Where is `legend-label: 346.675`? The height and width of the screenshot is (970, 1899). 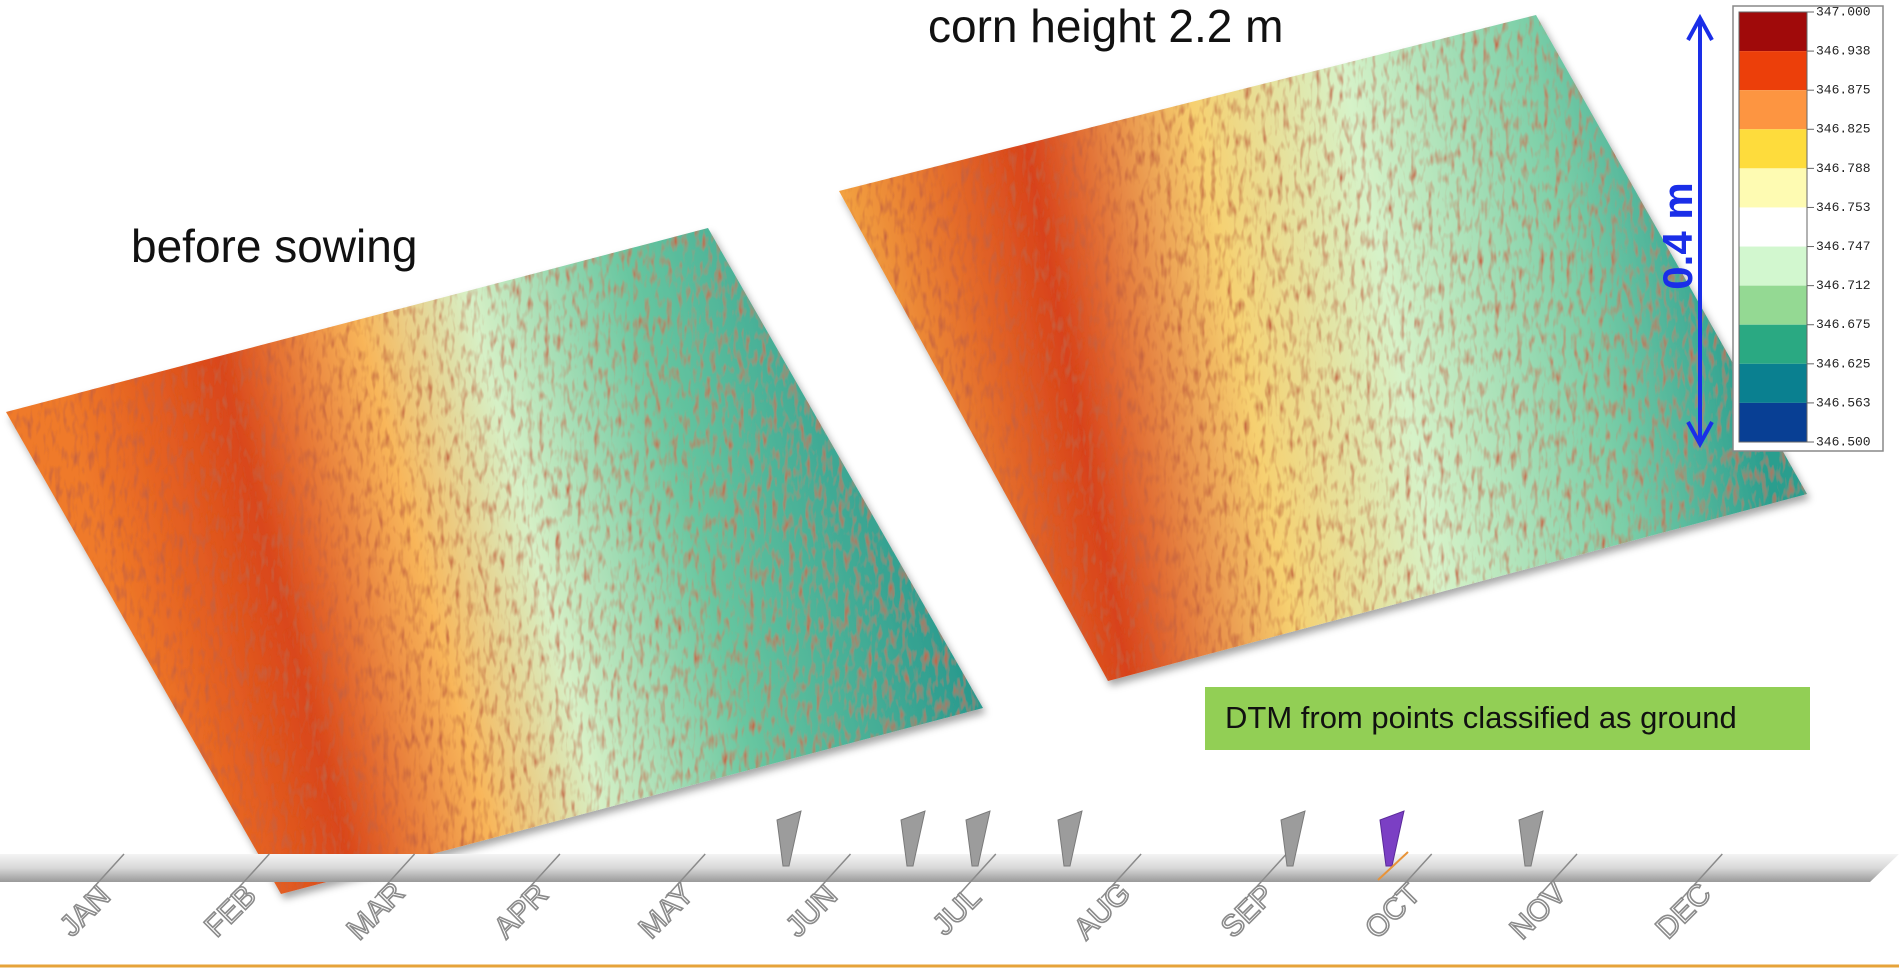
legend-label: 346.675 is located at coordinates (1843, 324).